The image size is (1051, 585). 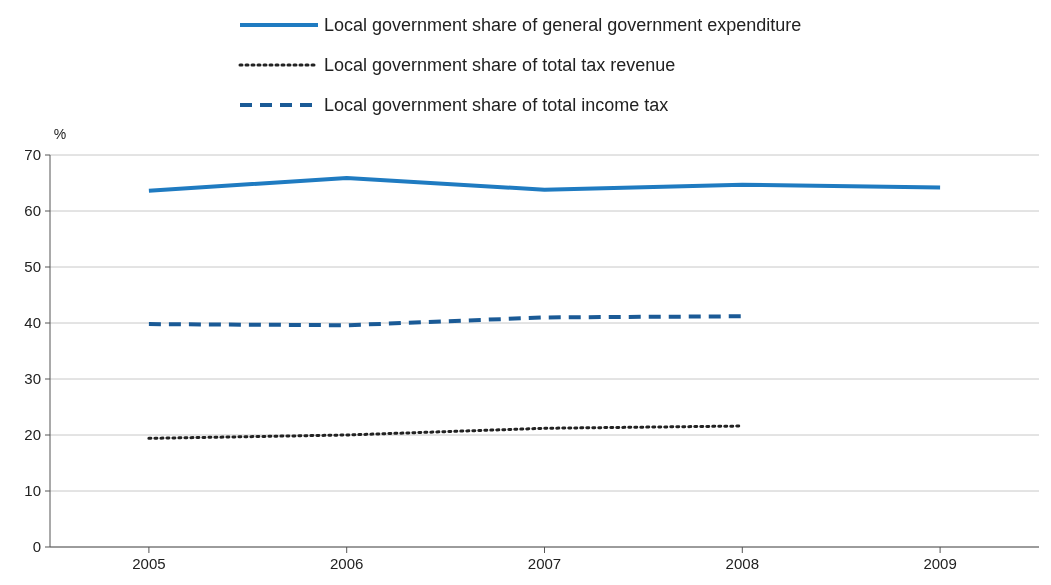 What do you see at coordinates (32, 379) in the screenshot?
I see `y-tick-label: 30` at bounding box center [32, 379].